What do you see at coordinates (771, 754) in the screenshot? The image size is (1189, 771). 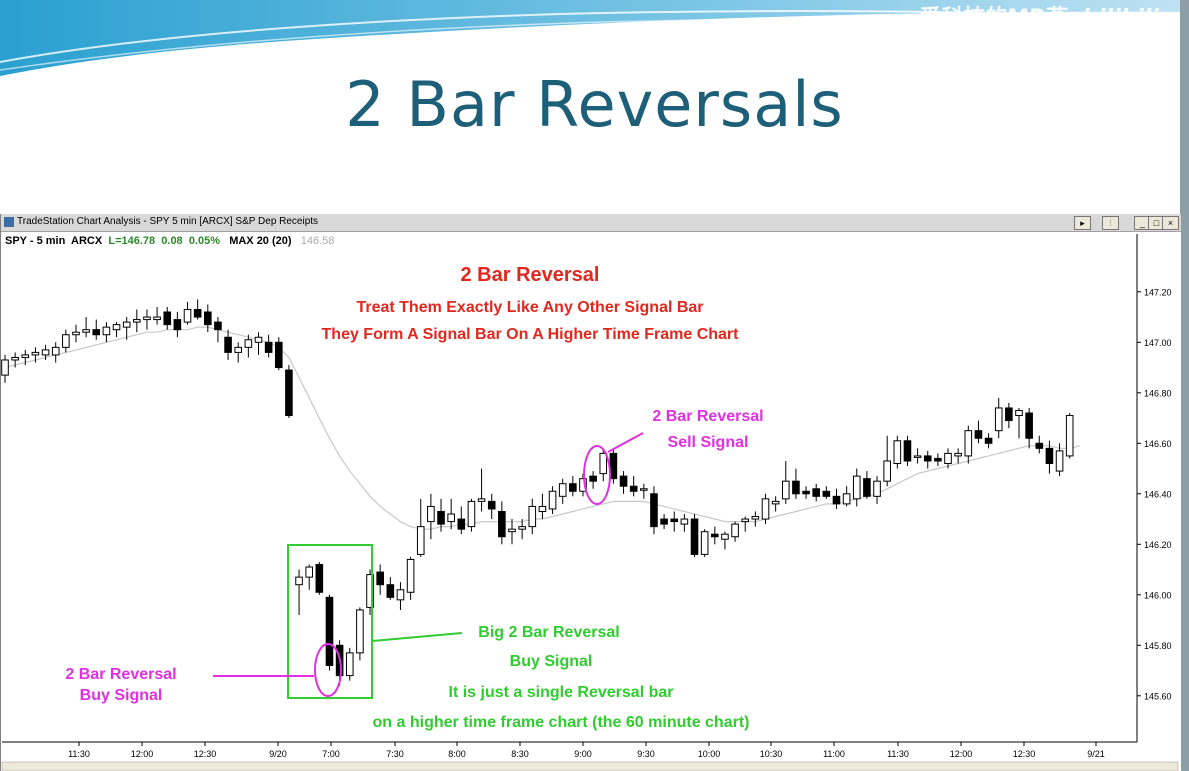 I see `time-tick-label: 10:30` at bounding box center [771, 754].